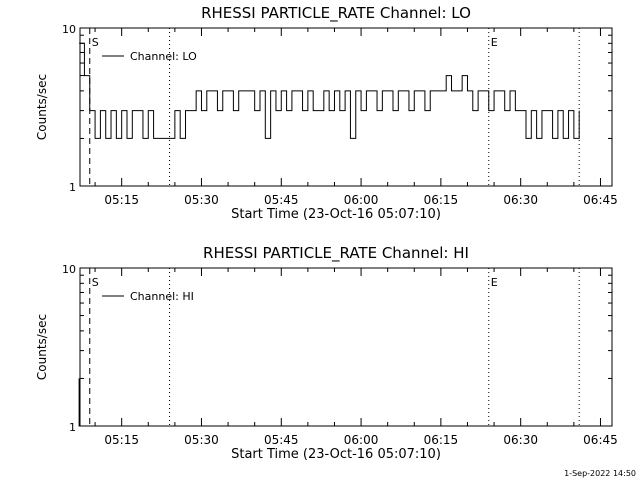  I want to click on legend-label: Channel: LO, so click(163, 56).